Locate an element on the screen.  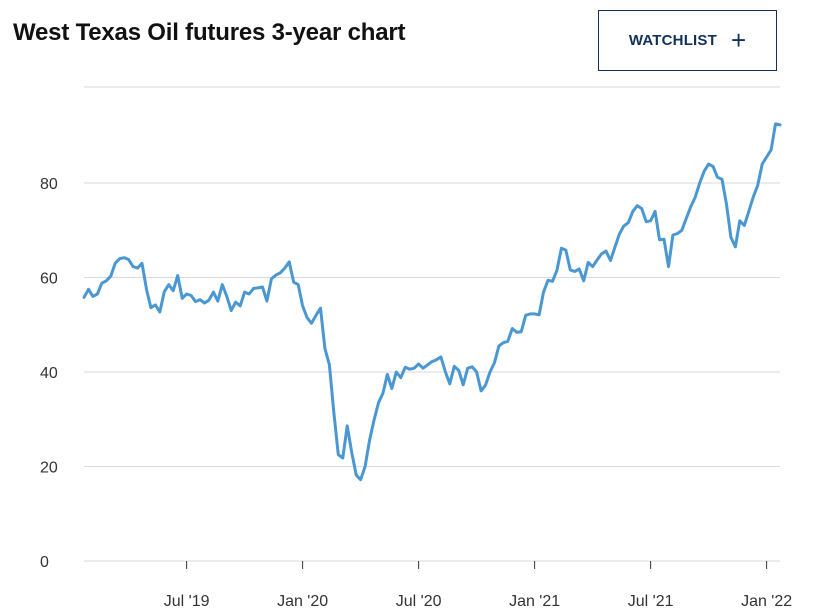
watchlist-button: WATCHLIST + is located at coordinates (687, 40).